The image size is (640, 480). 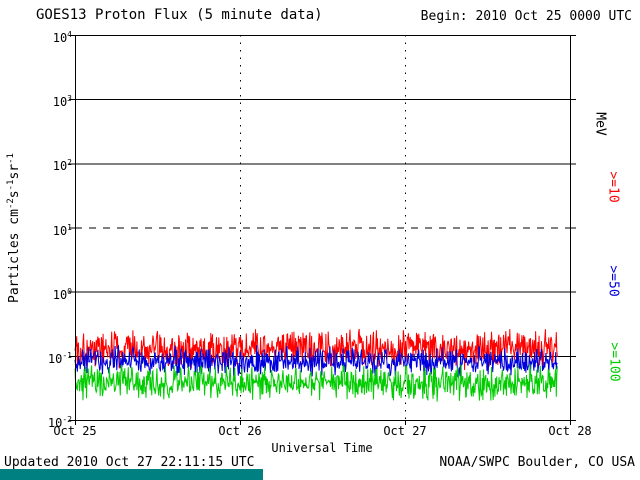 I want to click on x-axis-title: Universal Time, so click(x=322, y=448).